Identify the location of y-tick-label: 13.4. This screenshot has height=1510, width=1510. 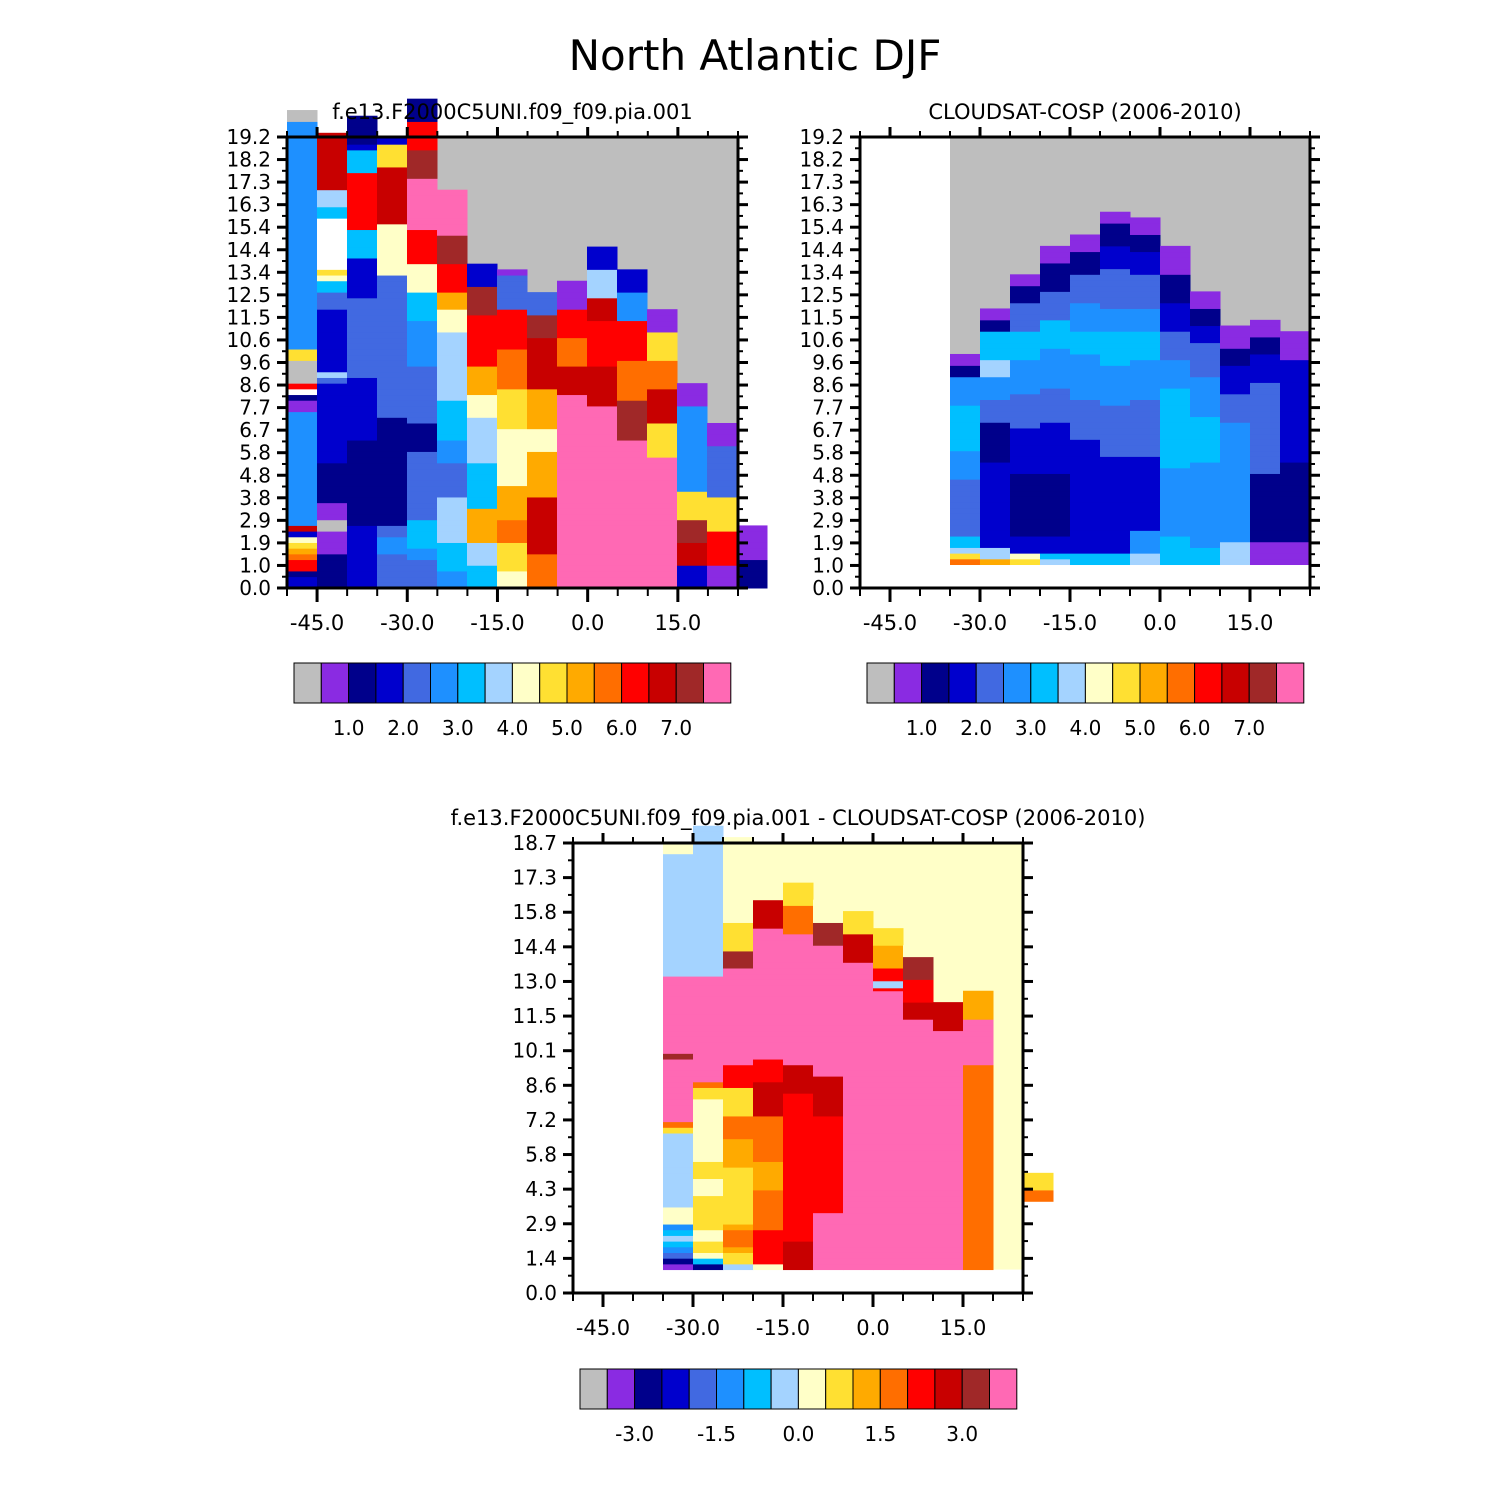
(821, 272).